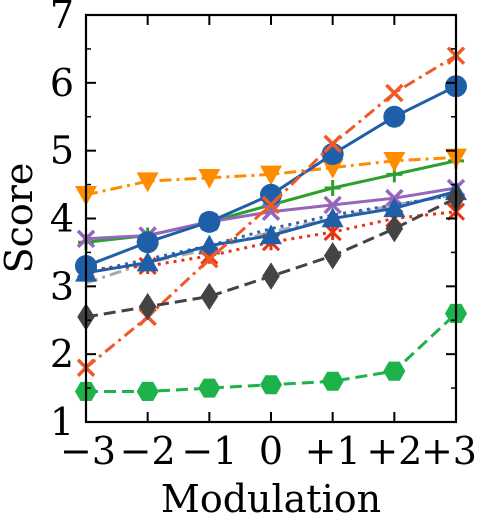 The height and width of the screenshot is (526, 479). Describe the element at coordinates (148, 451) in the screenshot. I see `x-tick-label: −2` at that location.